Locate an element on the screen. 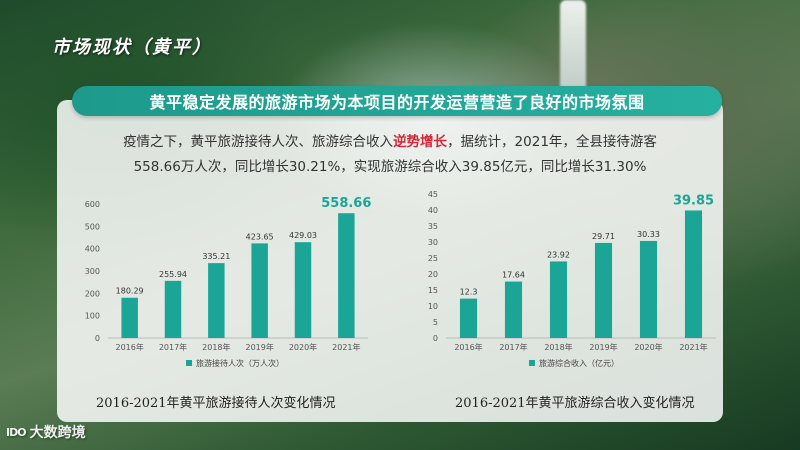 This screenshot has height=450, width=800. y-tick-label-revenue: 5 is located at coordinates (435, 322).